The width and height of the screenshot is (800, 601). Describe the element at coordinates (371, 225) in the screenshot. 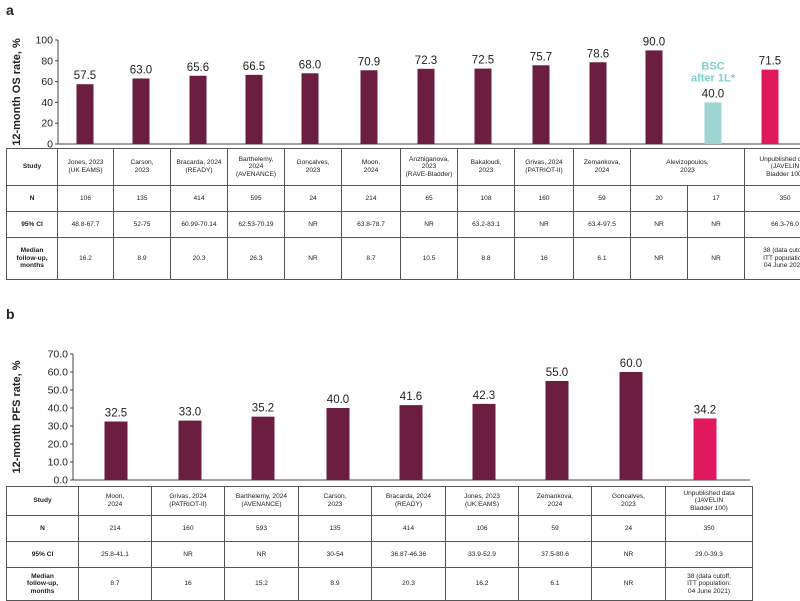

I see `os-table-cell: 63.8-78.7` at that location.